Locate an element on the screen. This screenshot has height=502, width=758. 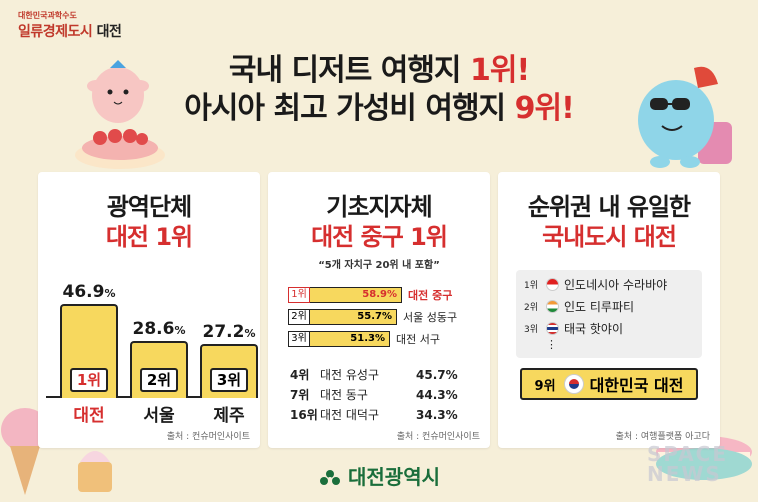
list-item: 1위 인도네시아 수라바야 is located at coordinates (596, 285).